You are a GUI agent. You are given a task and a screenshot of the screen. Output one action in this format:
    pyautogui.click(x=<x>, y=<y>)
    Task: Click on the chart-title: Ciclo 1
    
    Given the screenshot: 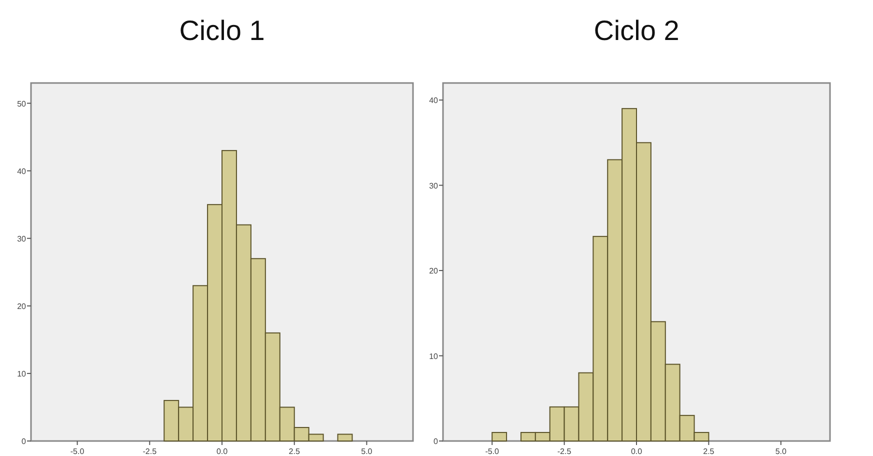 What is the action you would take?
    pyautogui.click(x=222, y=30)
    